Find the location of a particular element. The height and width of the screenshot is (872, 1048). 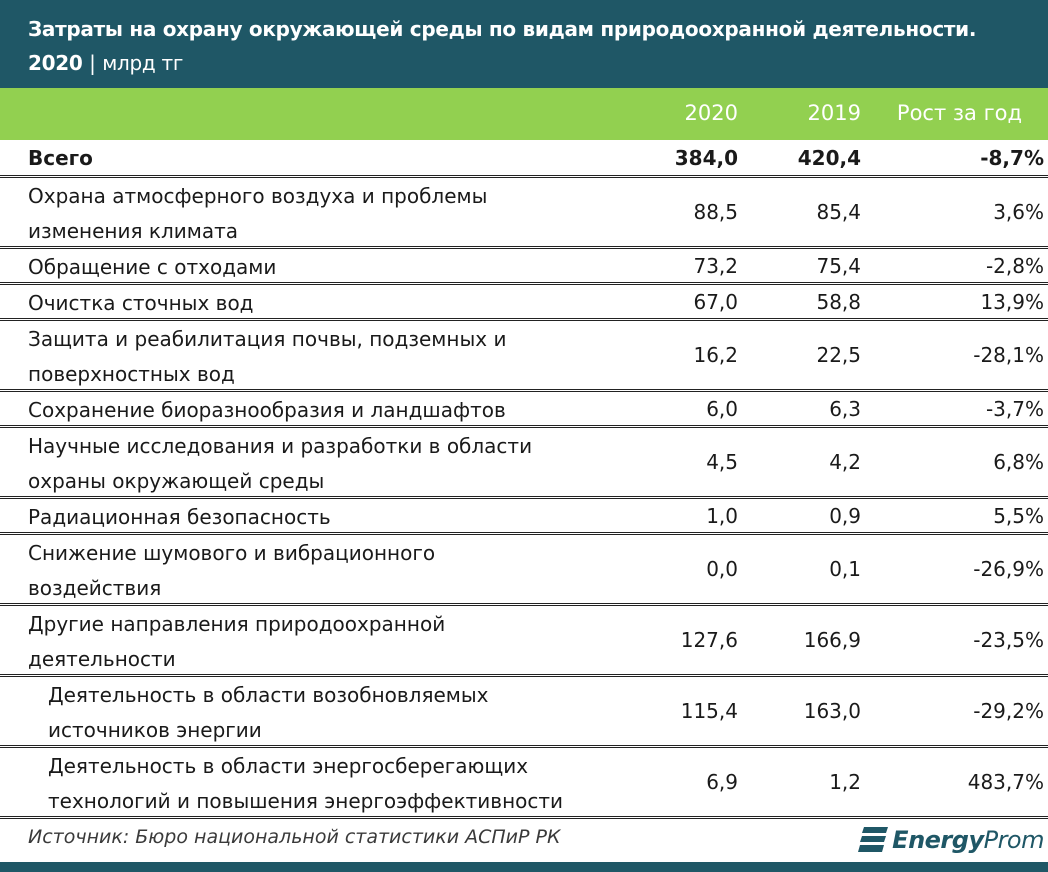

value-growth: -28,1% is located at coordinates (1008, 355).